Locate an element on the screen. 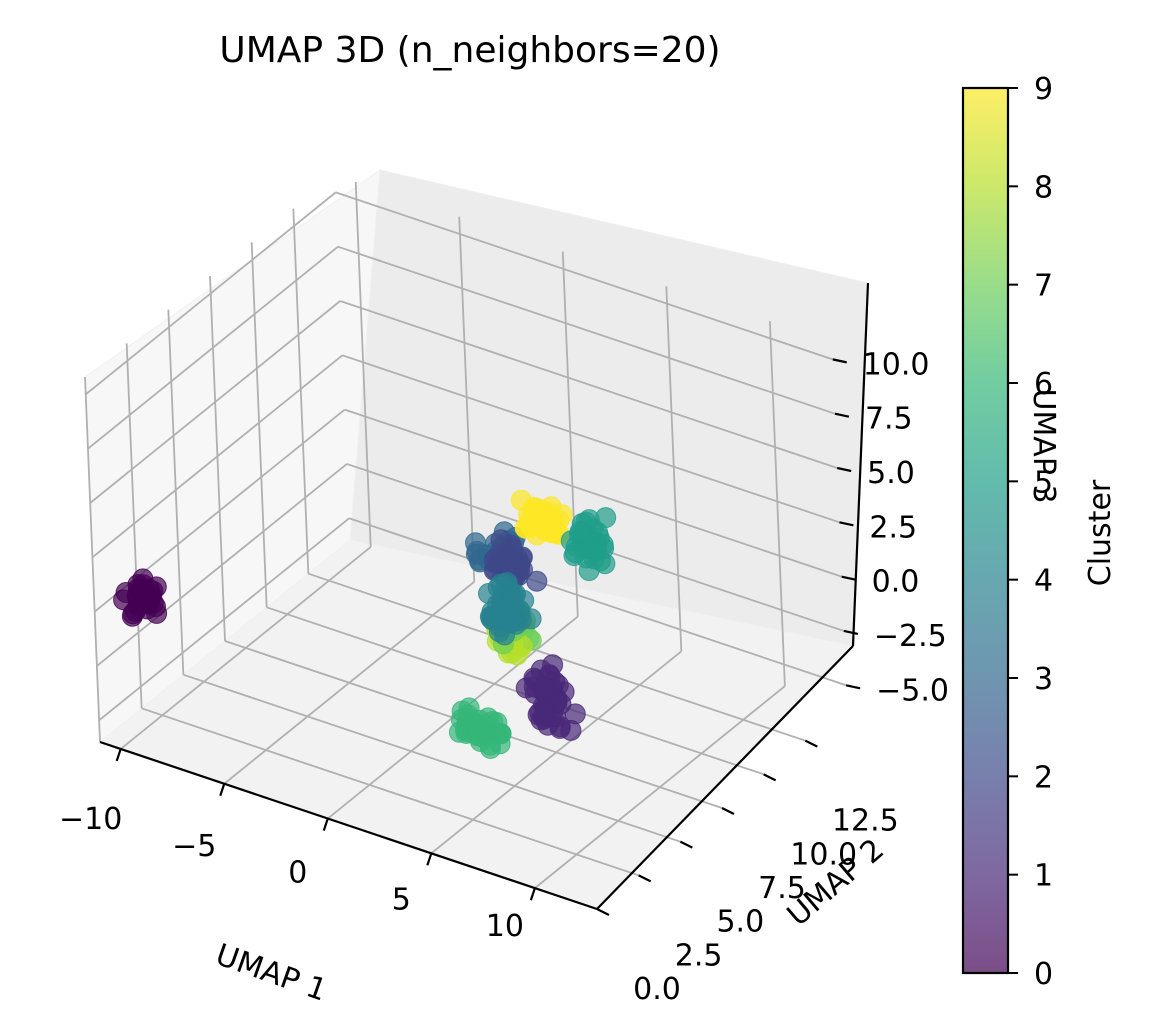  colorbar-tick-label: 1 is located at coordinates (1043, 876).